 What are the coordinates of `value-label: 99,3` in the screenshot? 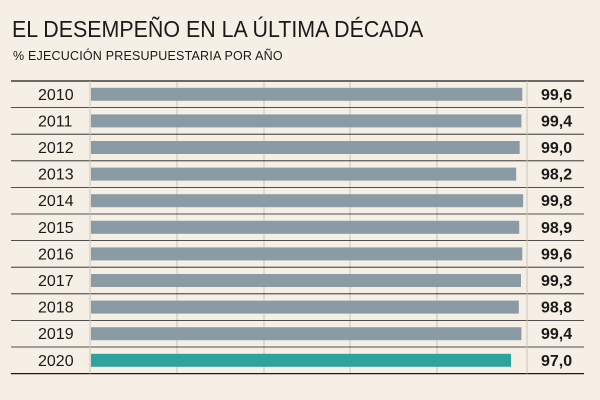 It's located at (556, 281).